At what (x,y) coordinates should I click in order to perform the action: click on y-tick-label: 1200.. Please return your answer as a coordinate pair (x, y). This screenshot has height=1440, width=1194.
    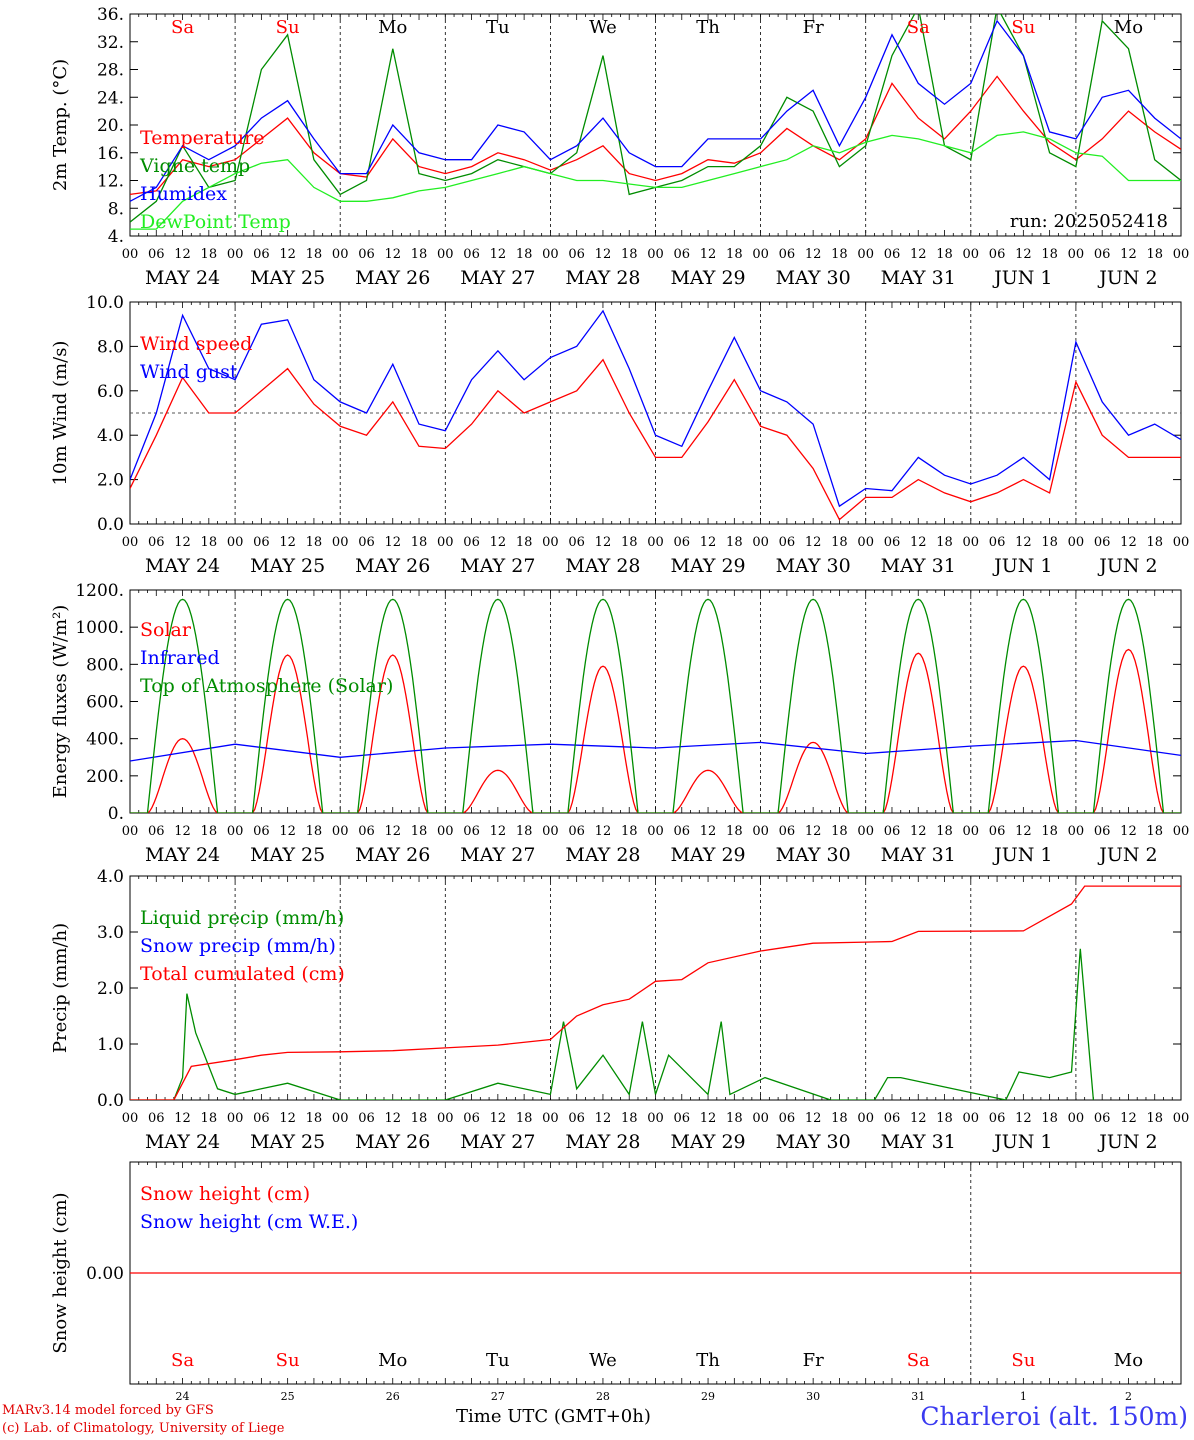
    Looking at the image, I should click on (99, 591).